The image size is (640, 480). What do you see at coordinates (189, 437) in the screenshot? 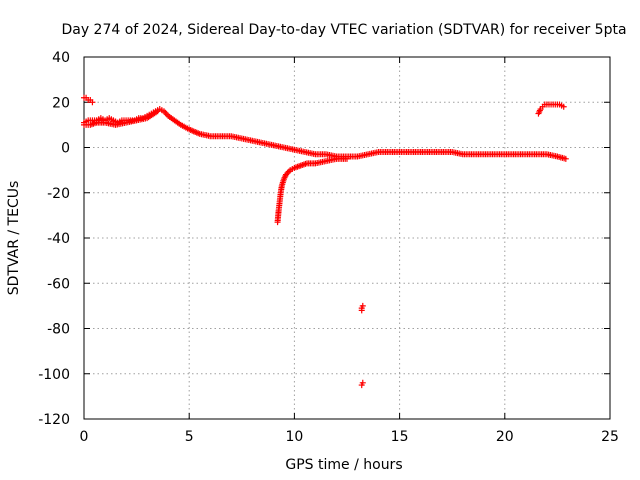
I see `x-tick-label: 5` at bounding box center [189, 437].